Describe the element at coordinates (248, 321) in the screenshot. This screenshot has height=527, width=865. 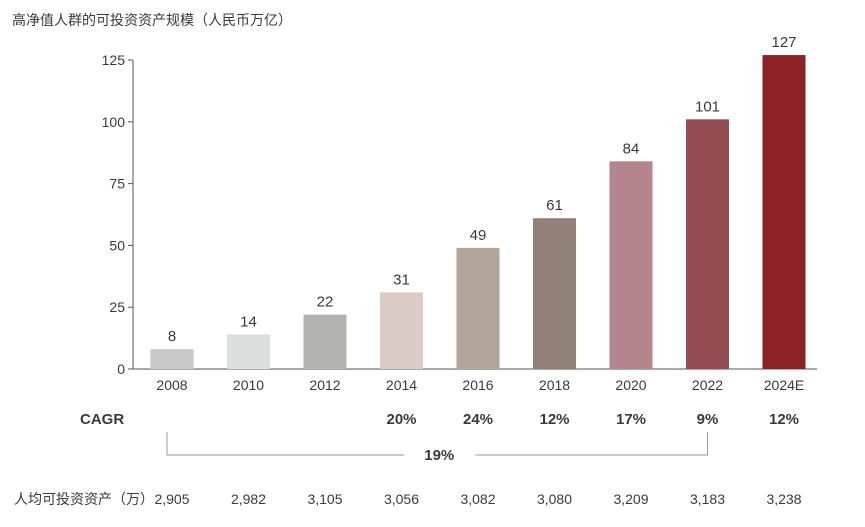
I see `bar-value-label: 14` at that location.